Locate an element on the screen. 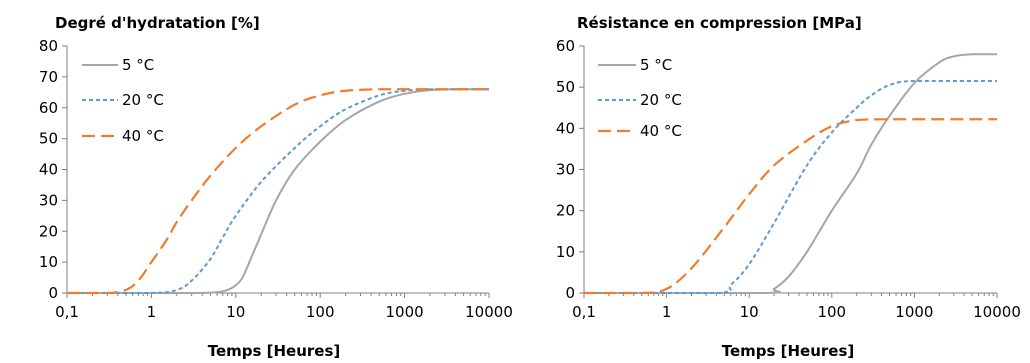 Image resolution: width=1030 pixels, height=363 pixels. chart-title: Degré d'hydratation [%] is located at coordinates (157, 23).